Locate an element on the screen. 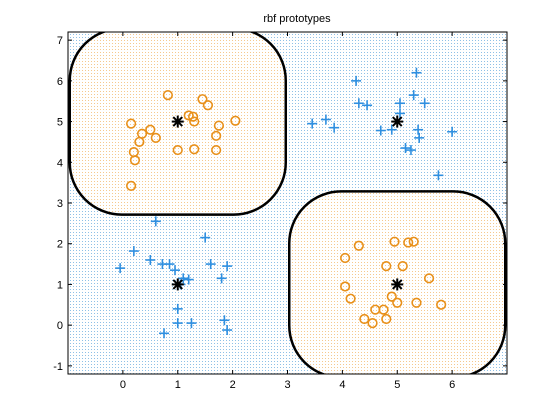 The image size is (560, 420). chart-title: rbf prototypes is located at coordinates (297, 19).